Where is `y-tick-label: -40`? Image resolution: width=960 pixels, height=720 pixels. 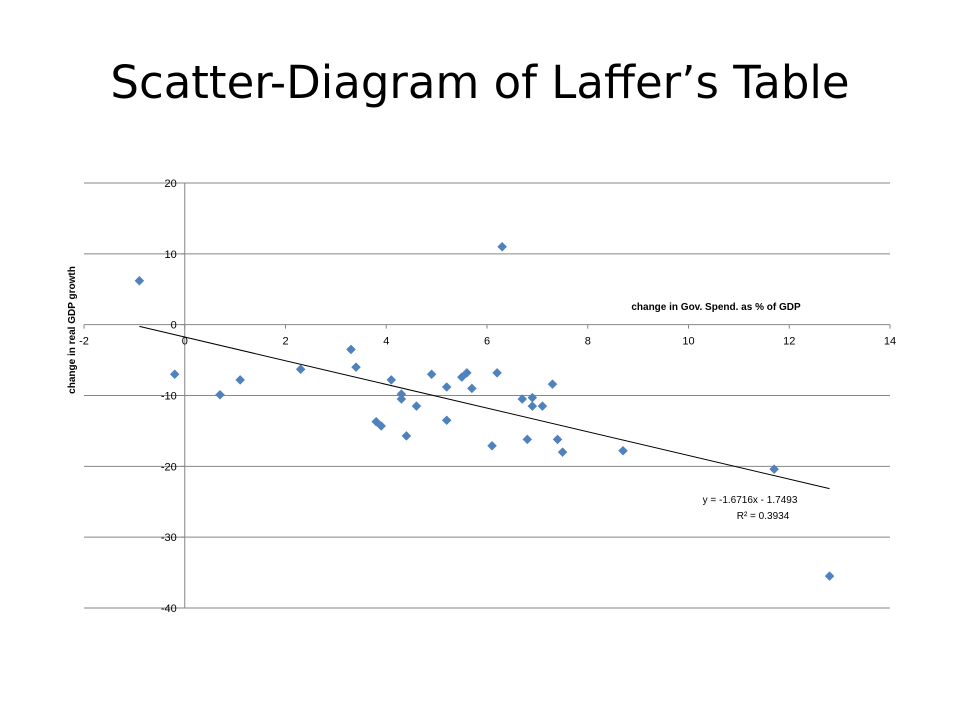 y-tick-label: -40 is located at coordinates (169, 609).